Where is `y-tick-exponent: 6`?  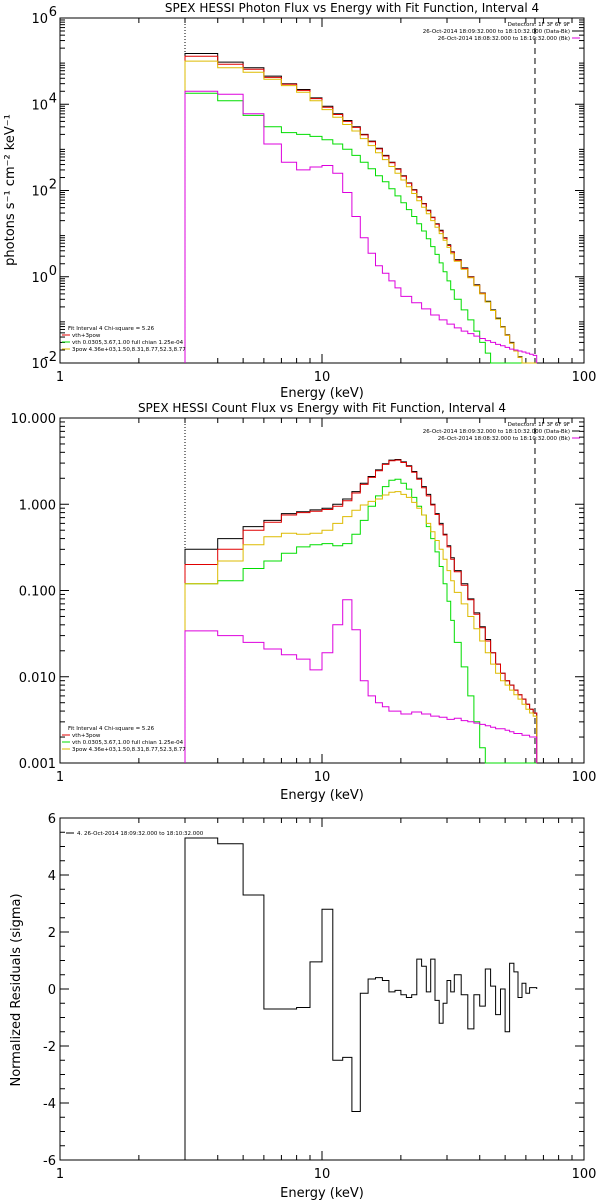 y-tick-exponent: 6 is located at coordinates (53, 12).